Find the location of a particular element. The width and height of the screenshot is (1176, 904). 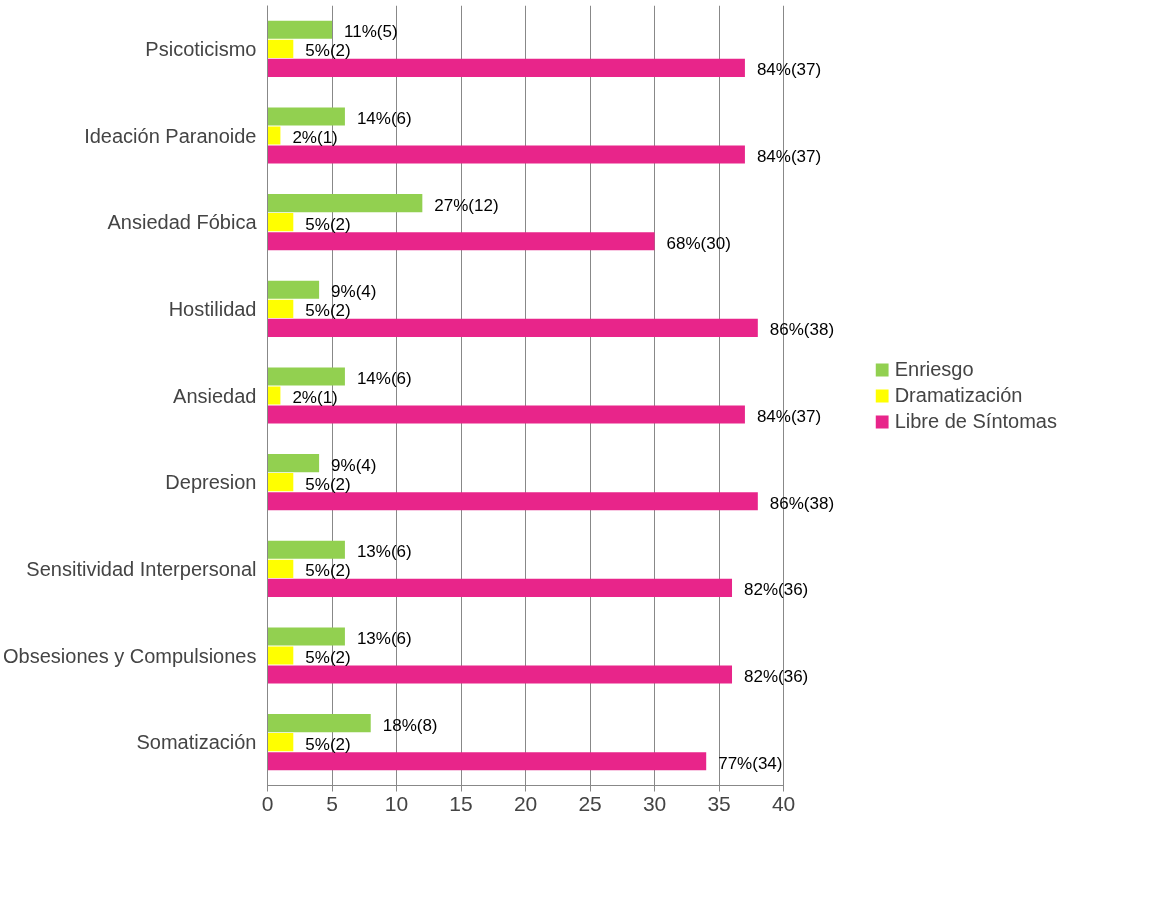

y-tick-label: Ansiedad is located at coordinates (215, 395).